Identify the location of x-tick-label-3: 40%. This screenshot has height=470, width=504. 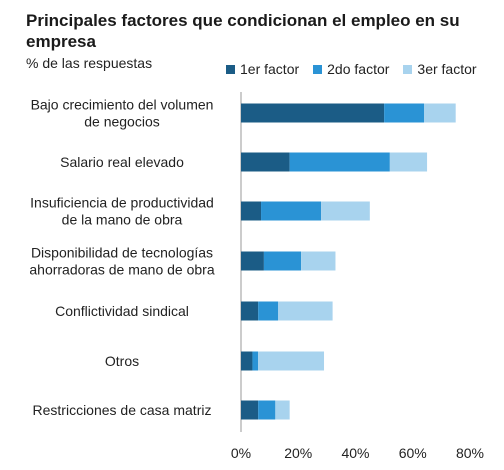
(355, 453).